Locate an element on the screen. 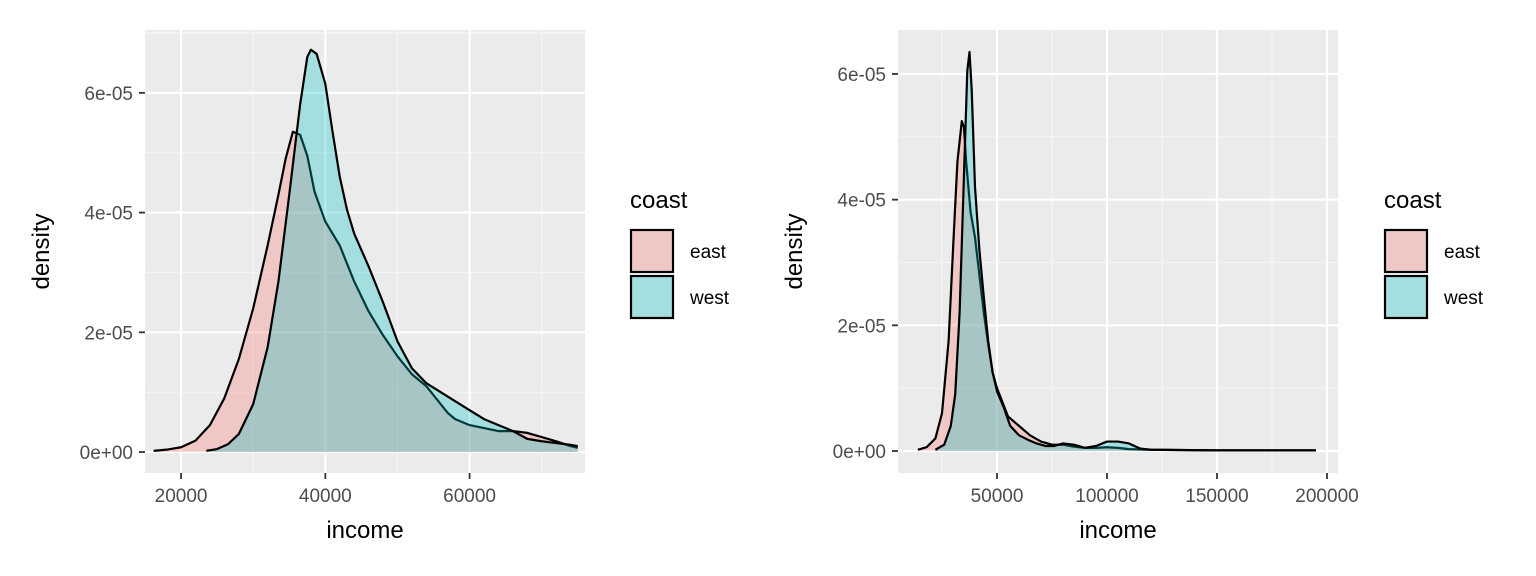 The image size is (1536, 576). x-tick-label: 50000 is located at coordinates (997, 496).